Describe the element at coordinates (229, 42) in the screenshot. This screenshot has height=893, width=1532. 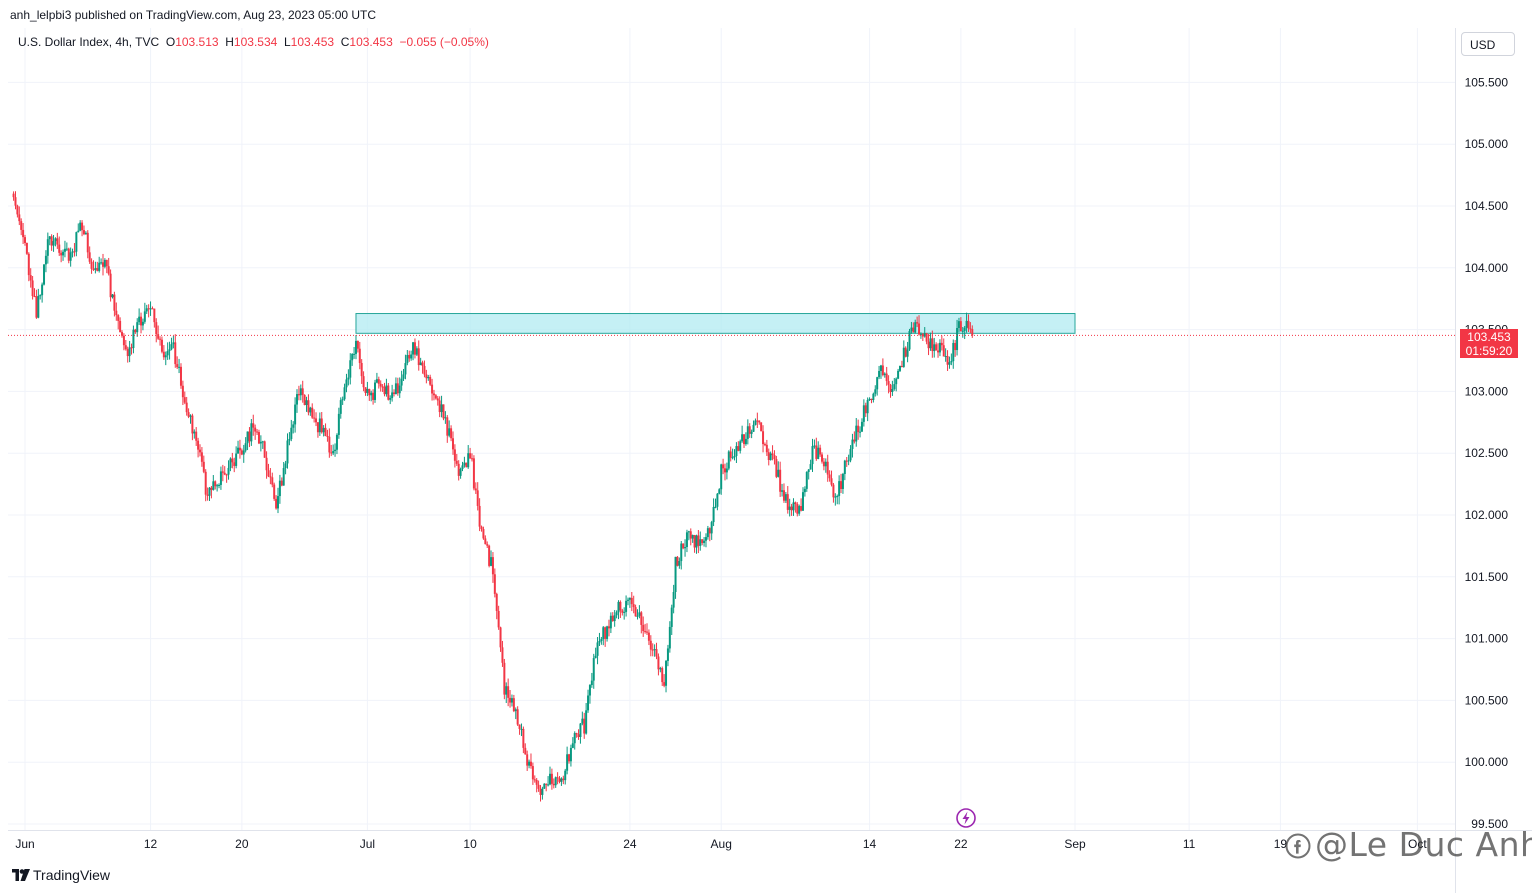
I see `legend-high-label: H` at that location.